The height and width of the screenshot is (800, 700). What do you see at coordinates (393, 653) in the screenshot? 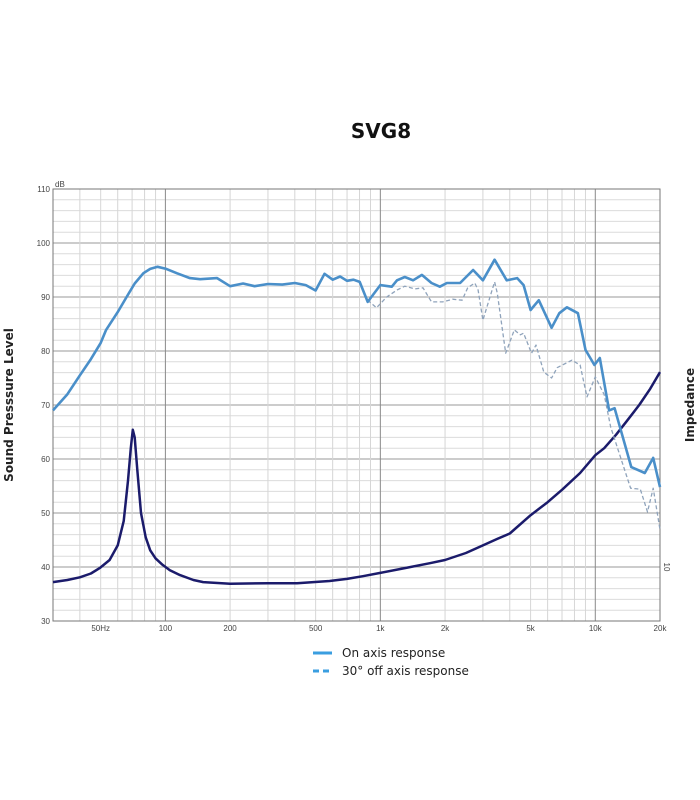
I see `legend-label-on-axis: On axis response` at bounding box center [393, 653].